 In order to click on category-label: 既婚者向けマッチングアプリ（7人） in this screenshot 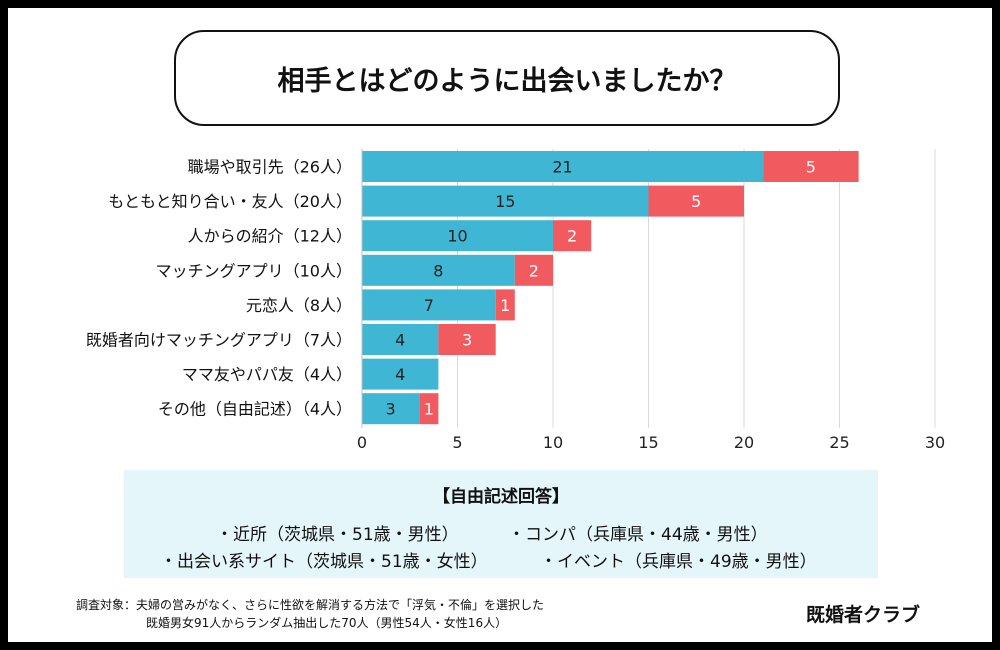, I will do `click(219, 340)`.